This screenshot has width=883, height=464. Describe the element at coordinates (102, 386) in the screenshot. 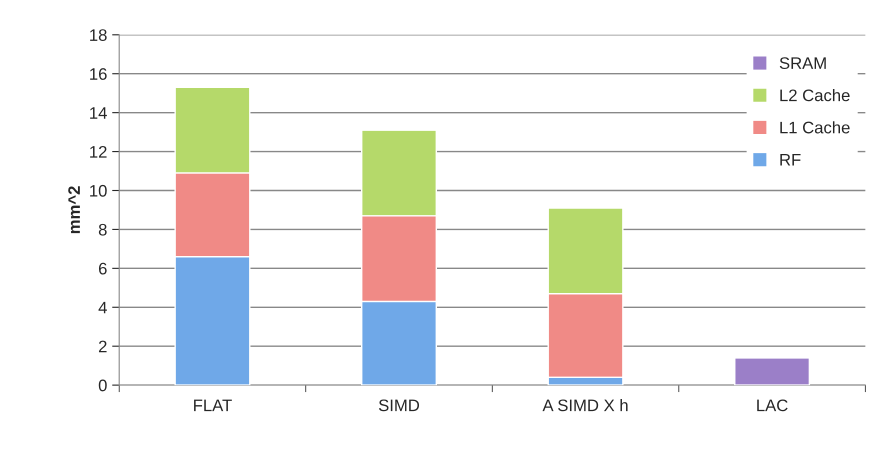

I see `y-tick-label: 0` at that location.